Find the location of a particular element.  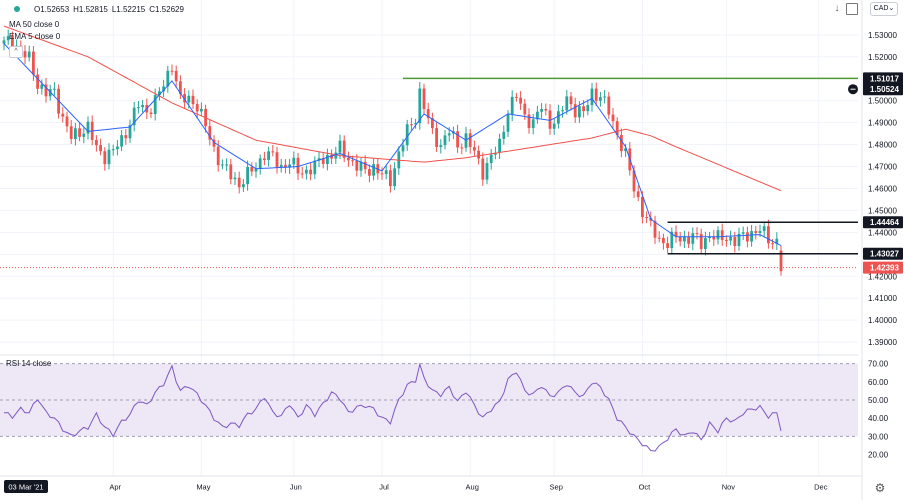

price-labels: 1.51017 1.50524 1.44464 1.43027 1.42393 is located at coordinates (875, 173).